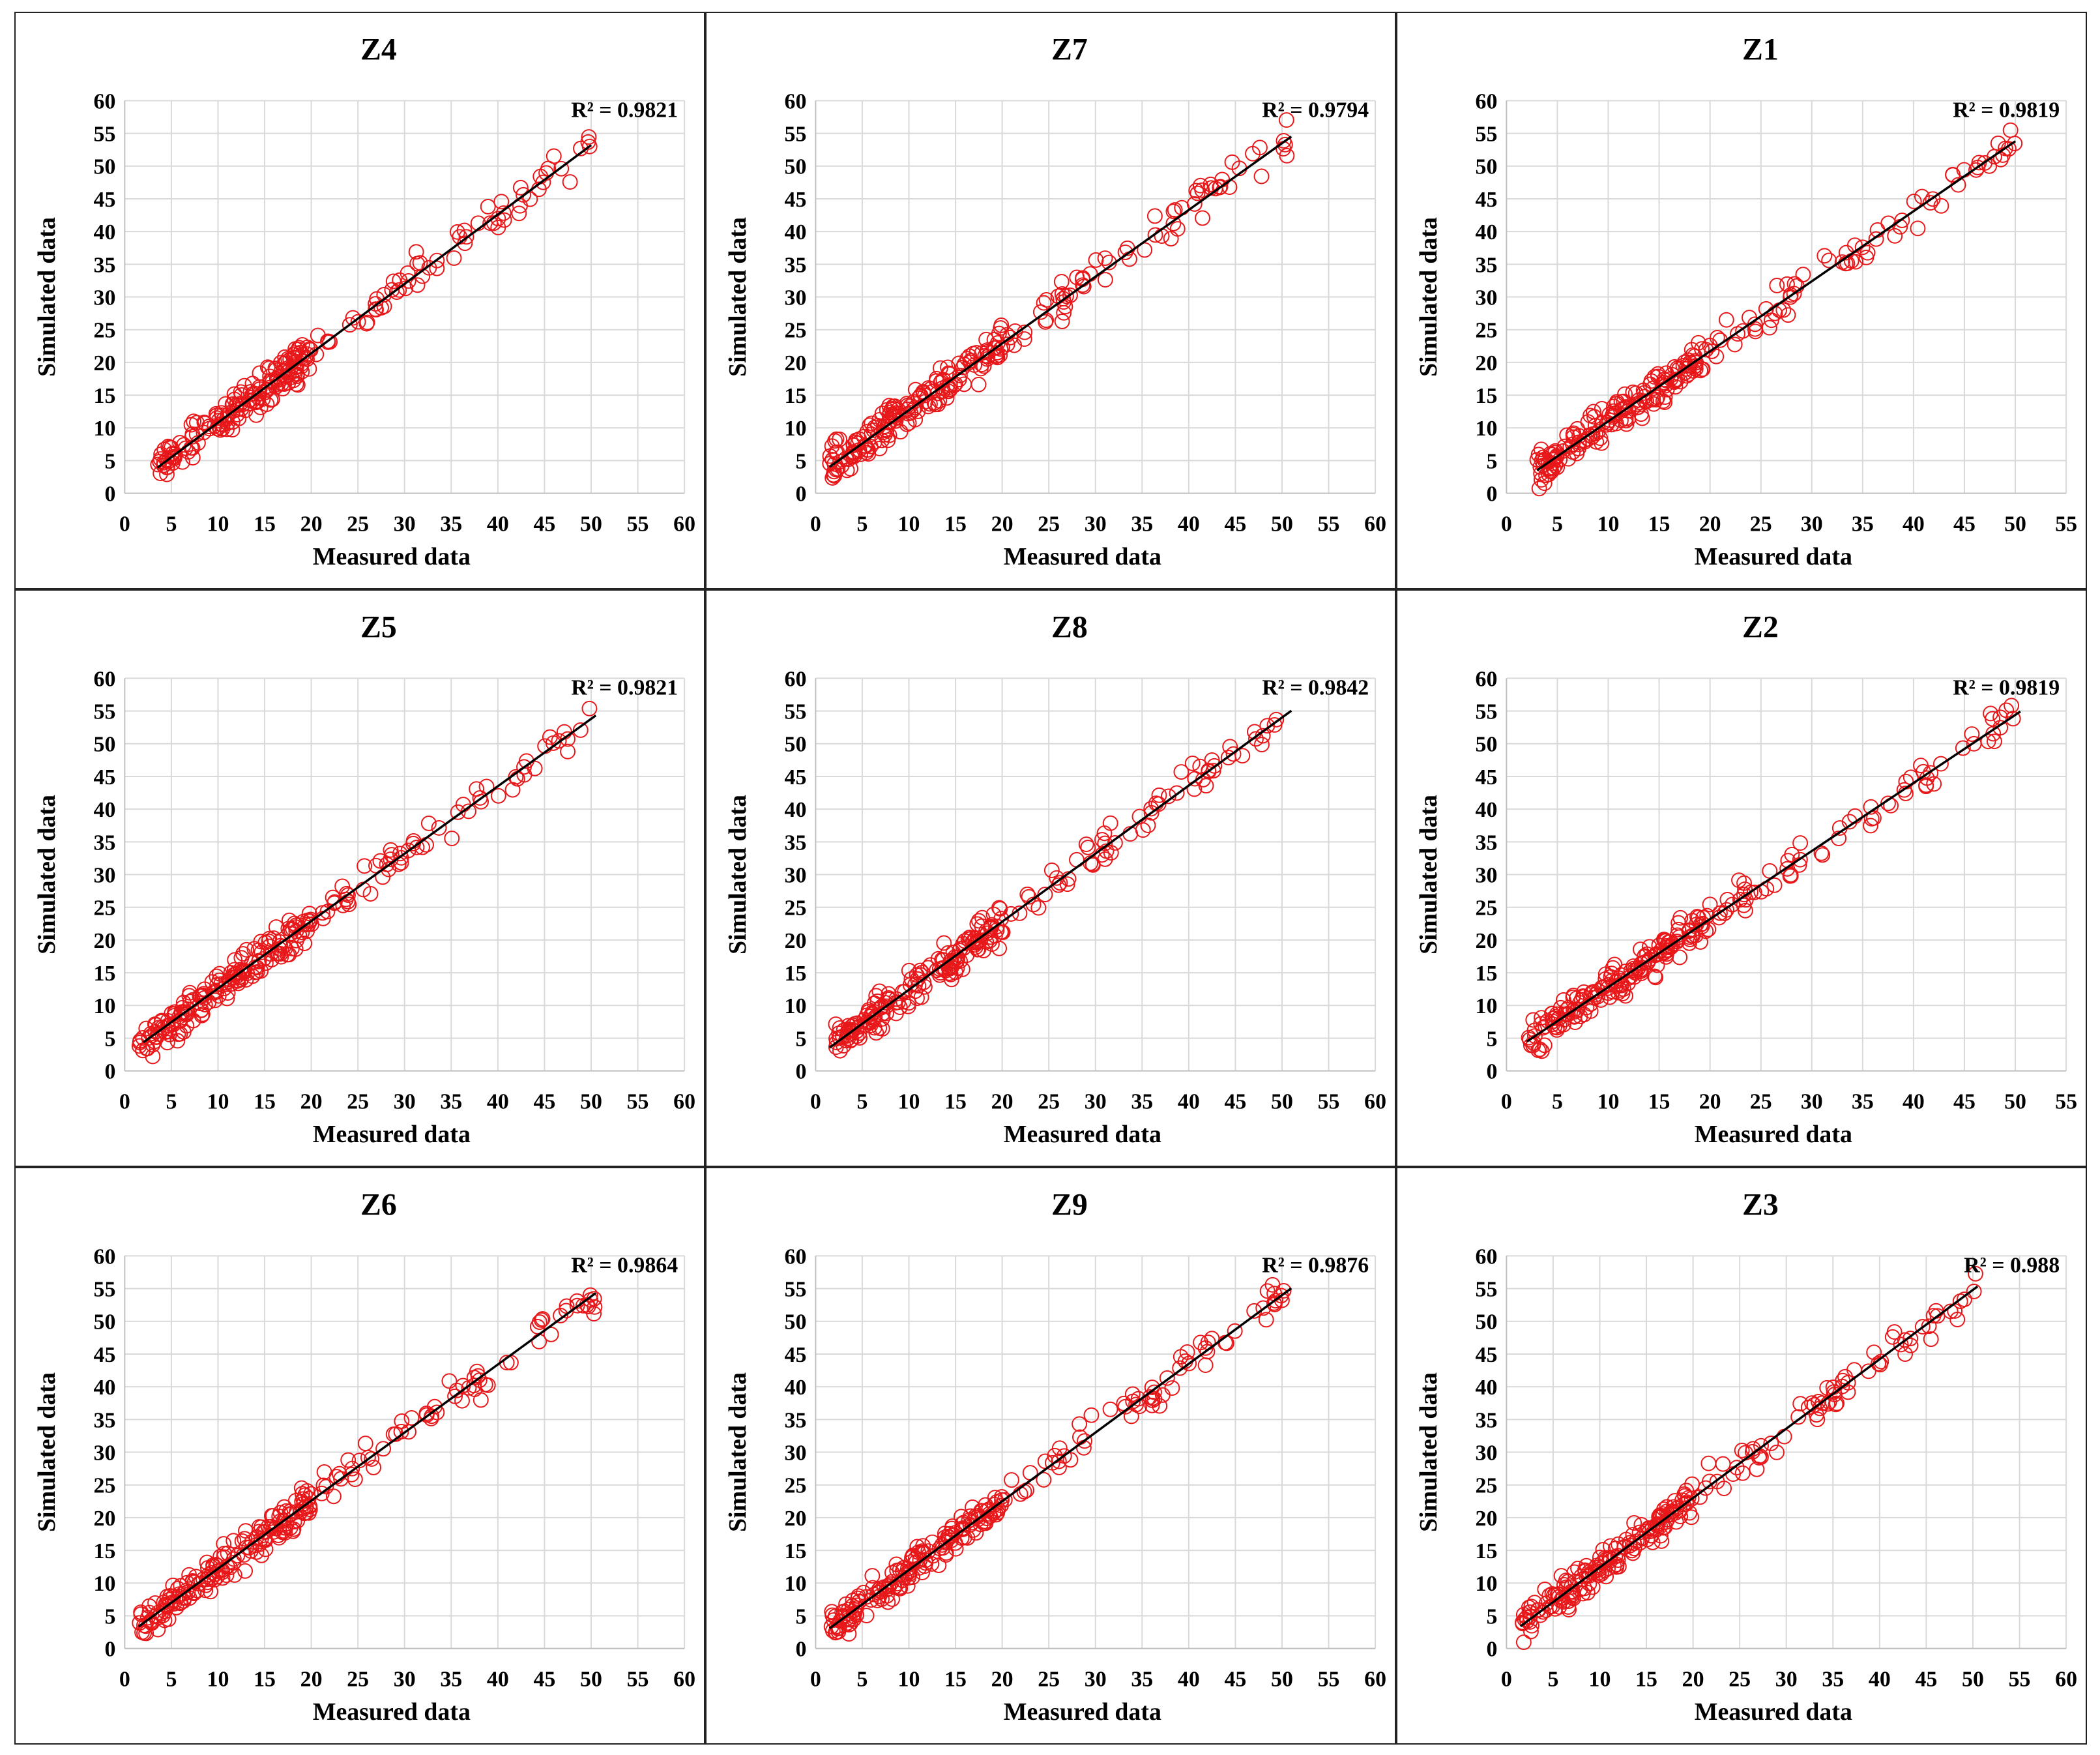 The width and height of the screenshot is (2100, 1755). I want to click on y-tick-label: 20, so click(1487, 364).